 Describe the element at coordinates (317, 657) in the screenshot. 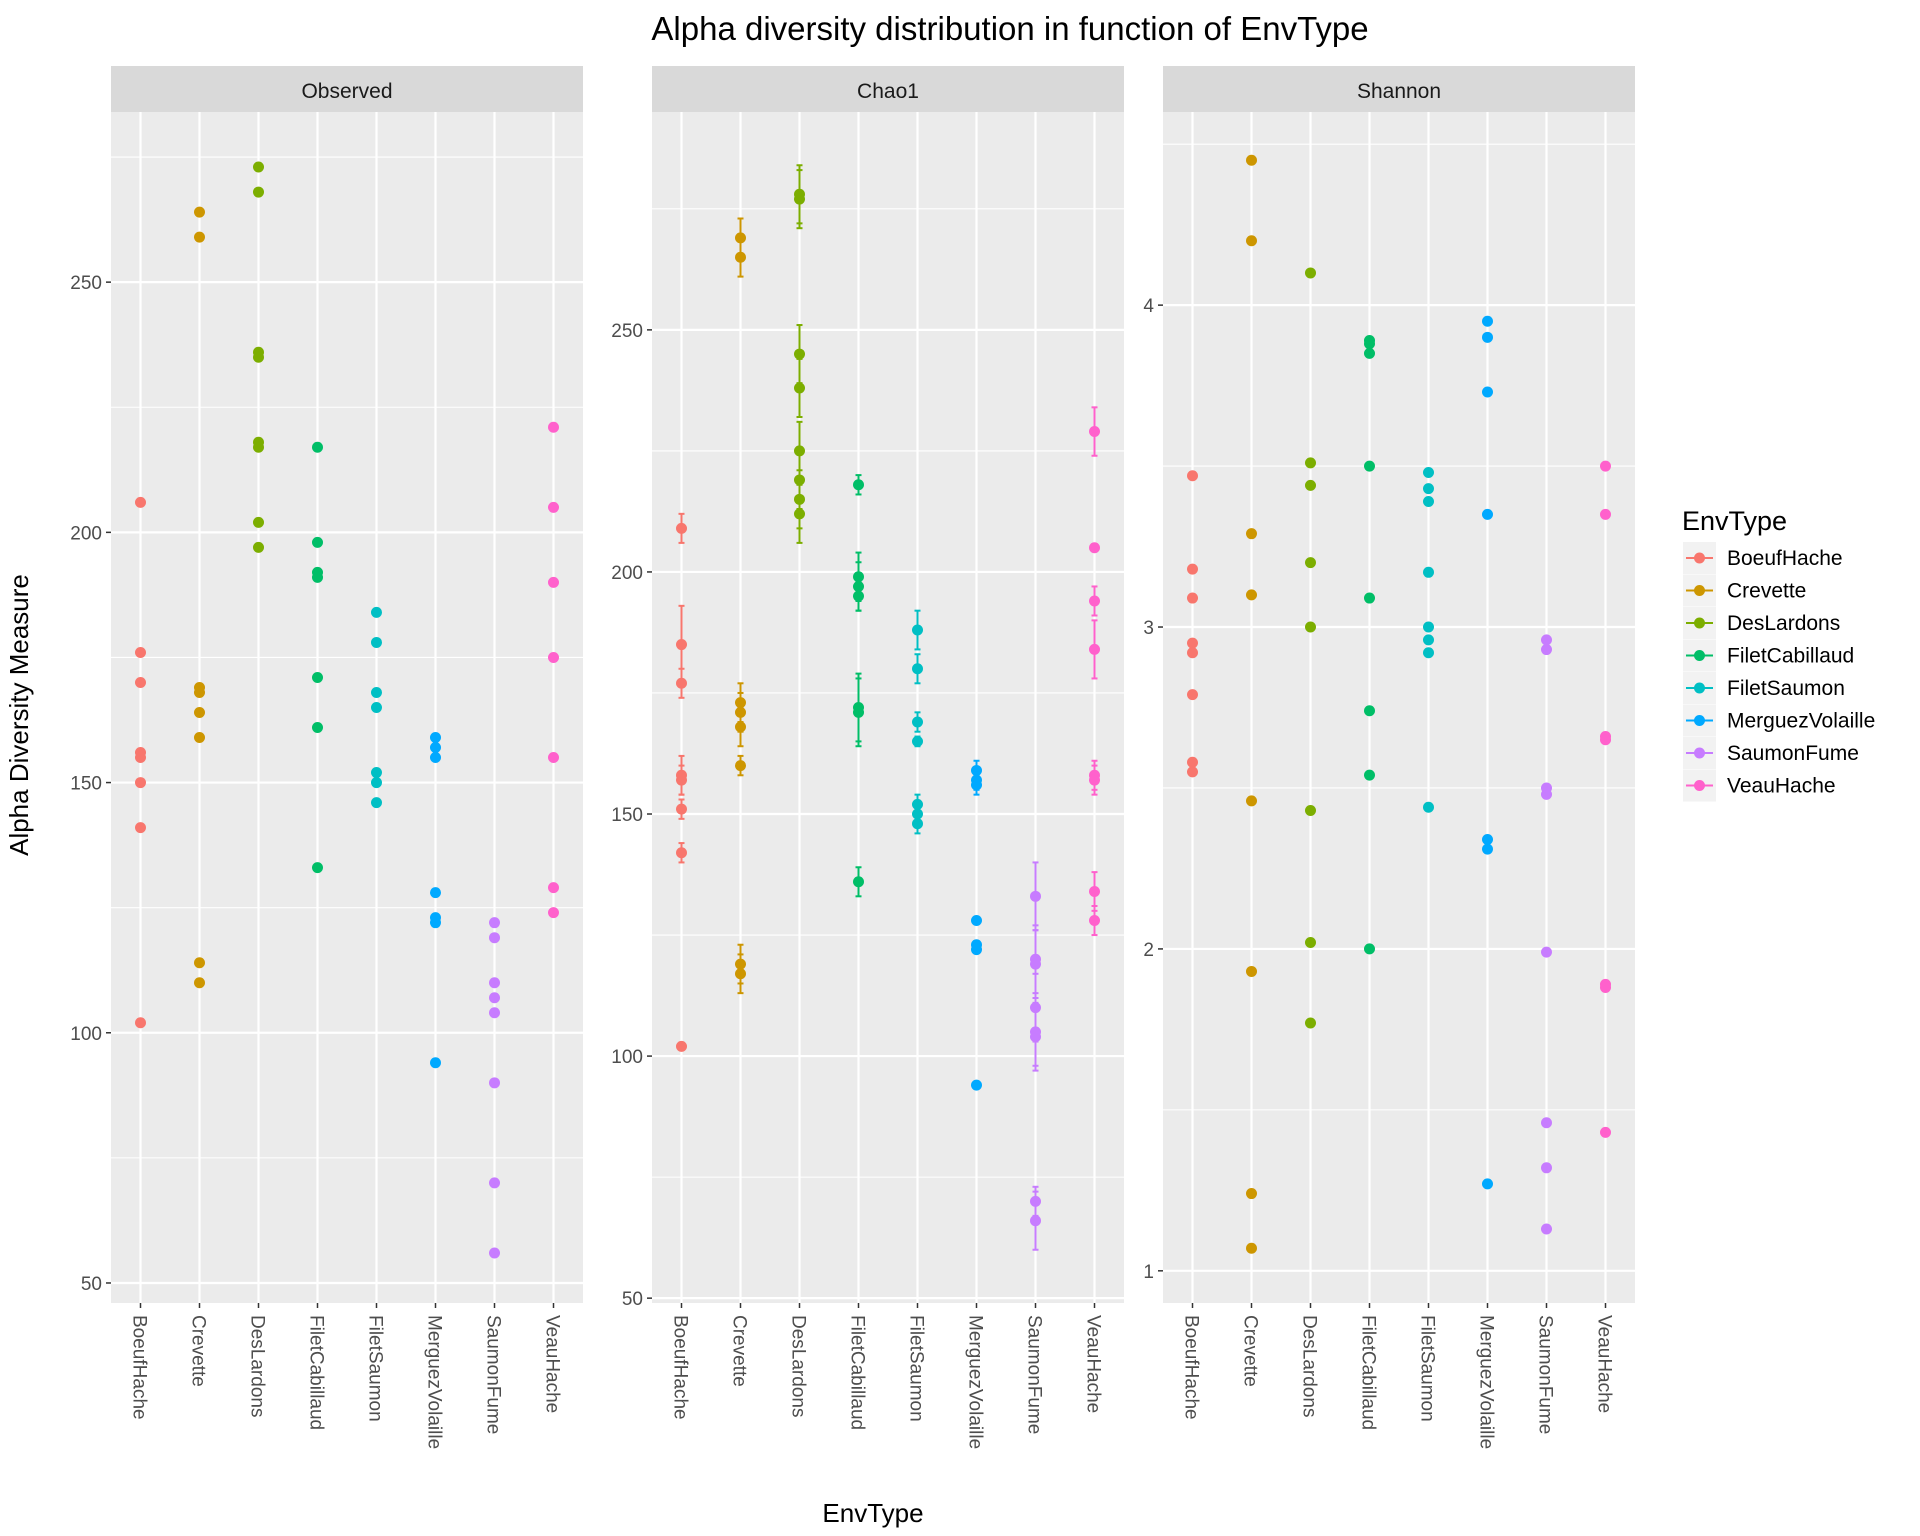

I see `series-filetcabillaud` at that location.